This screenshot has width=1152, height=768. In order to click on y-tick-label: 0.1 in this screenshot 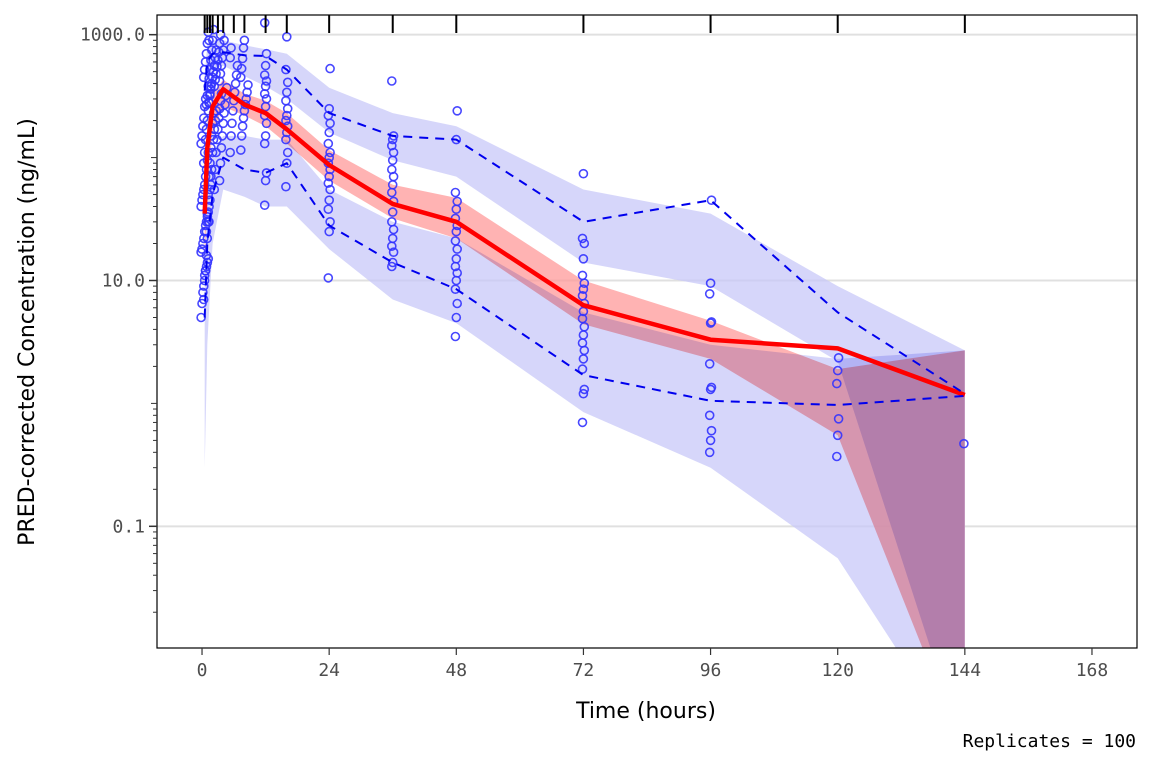, I will do `click(128, 526)`.